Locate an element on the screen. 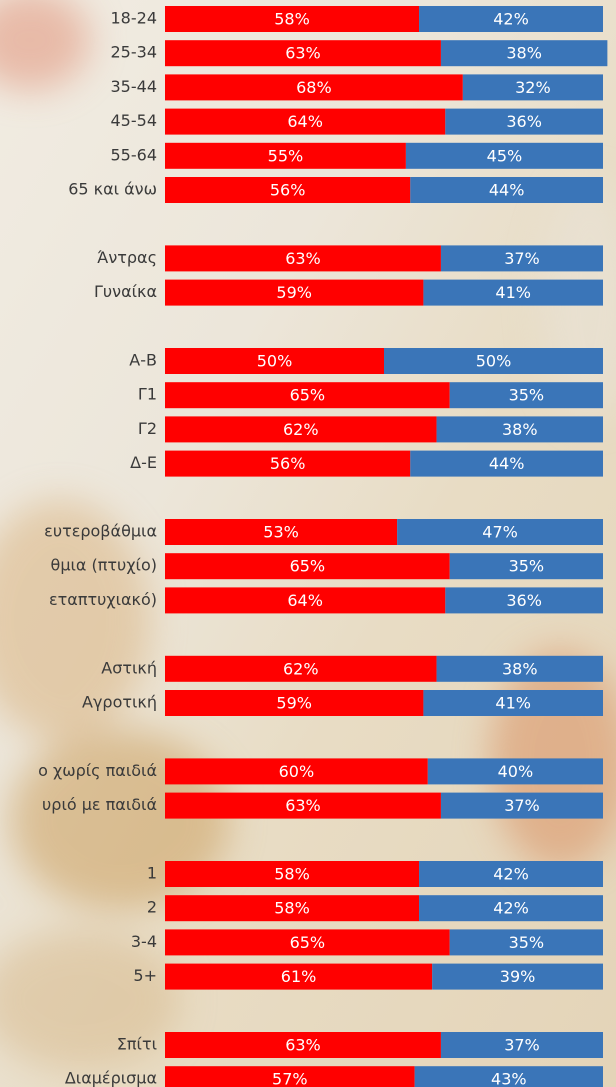  value-label: 36% is located at coordinates (524, 121).